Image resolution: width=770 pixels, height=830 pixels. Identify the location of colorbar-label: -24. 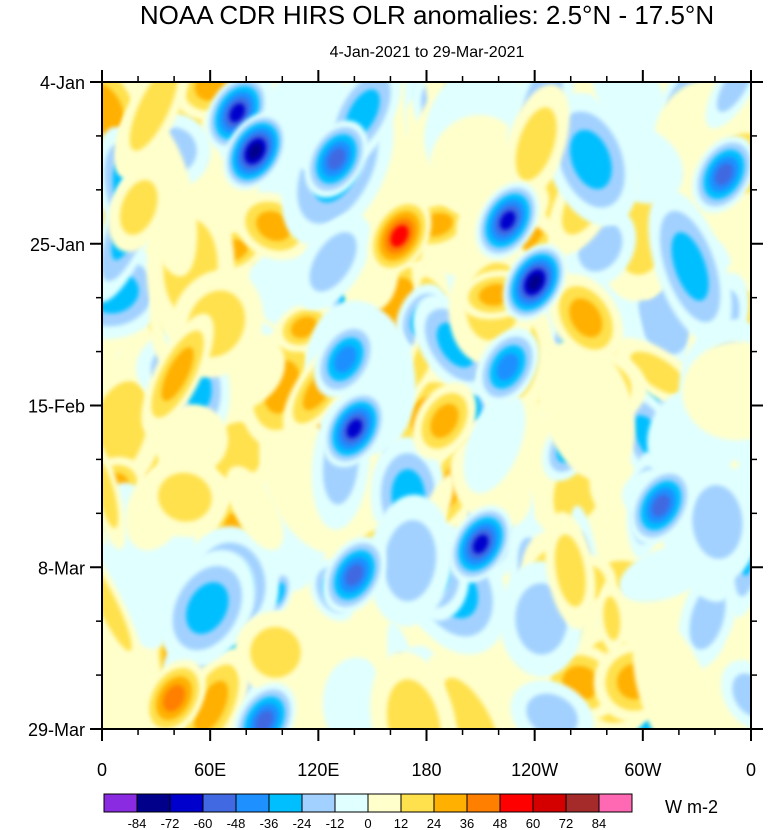
(302, 823).